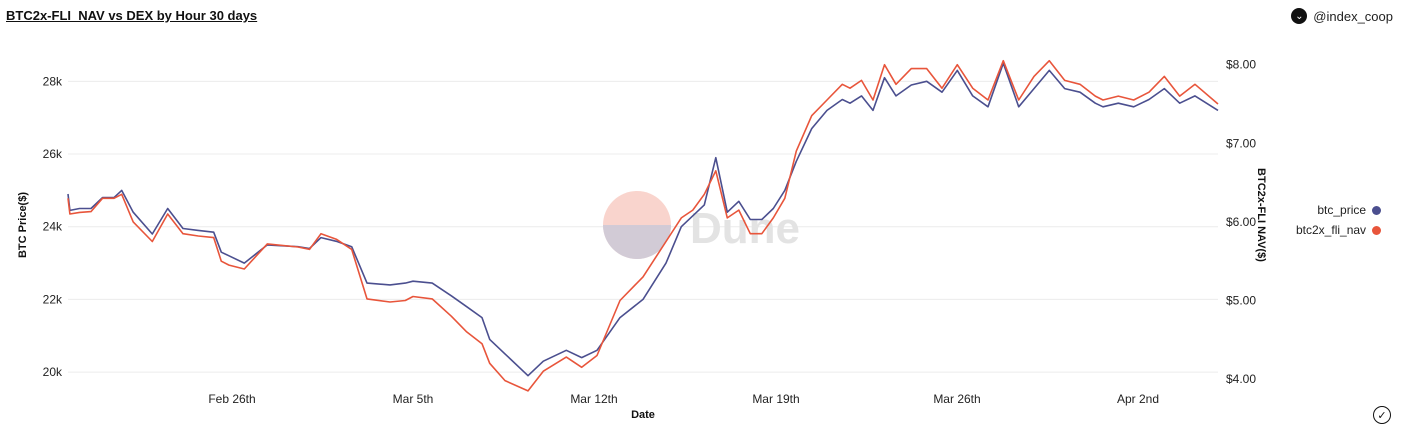  What do you see at coordinates (1241, 379) in the screenshot?
I see `y-right-tick-label: $4.00` at bounding box center [1241, 379].